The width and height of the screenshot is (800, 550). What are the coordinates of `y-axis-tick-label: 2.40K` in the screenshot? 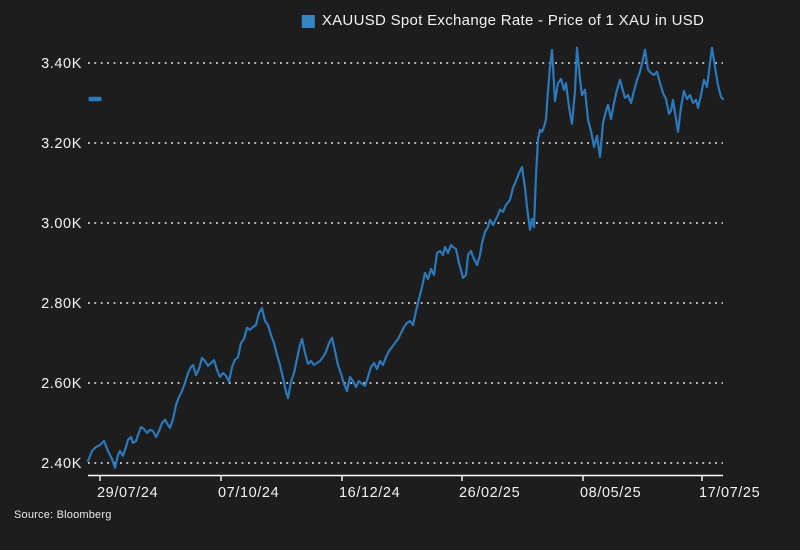 It's located at (61, 464).